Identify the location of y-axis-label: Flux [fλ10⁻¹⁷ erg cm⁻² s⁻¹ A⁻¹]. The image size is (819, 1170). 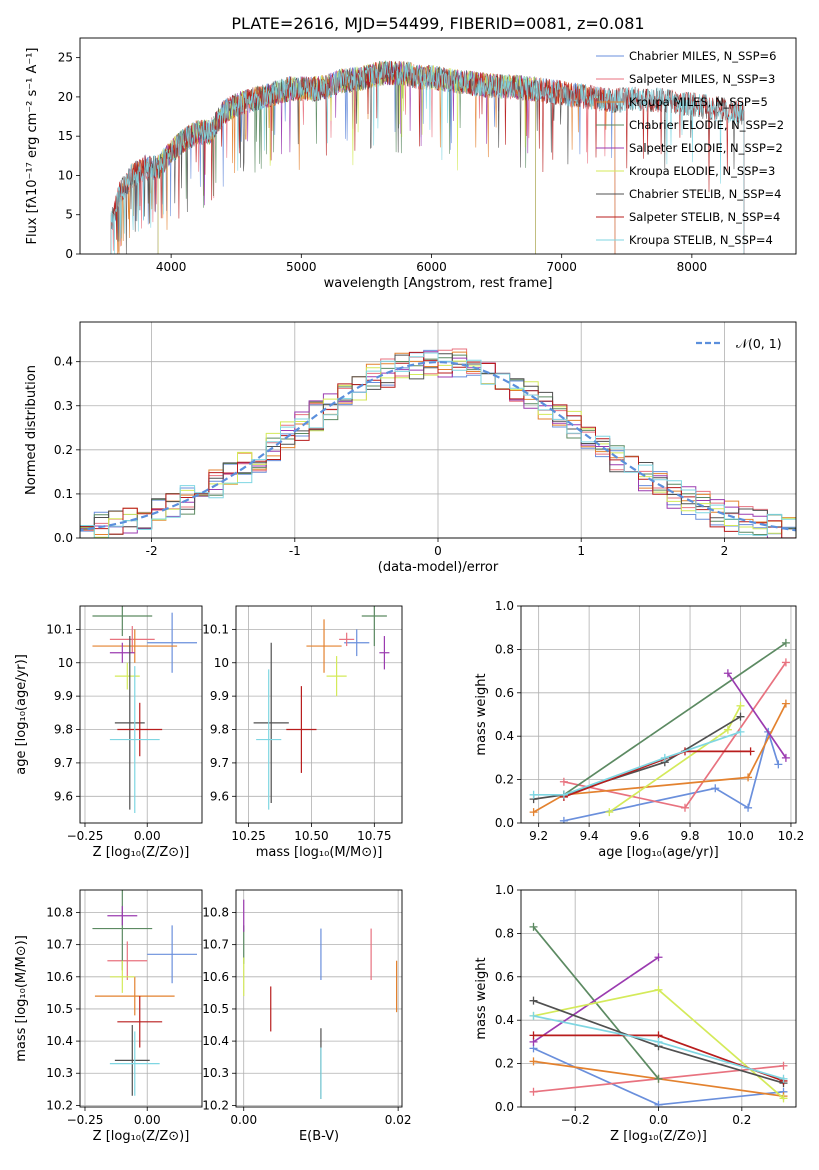
(32, 146).